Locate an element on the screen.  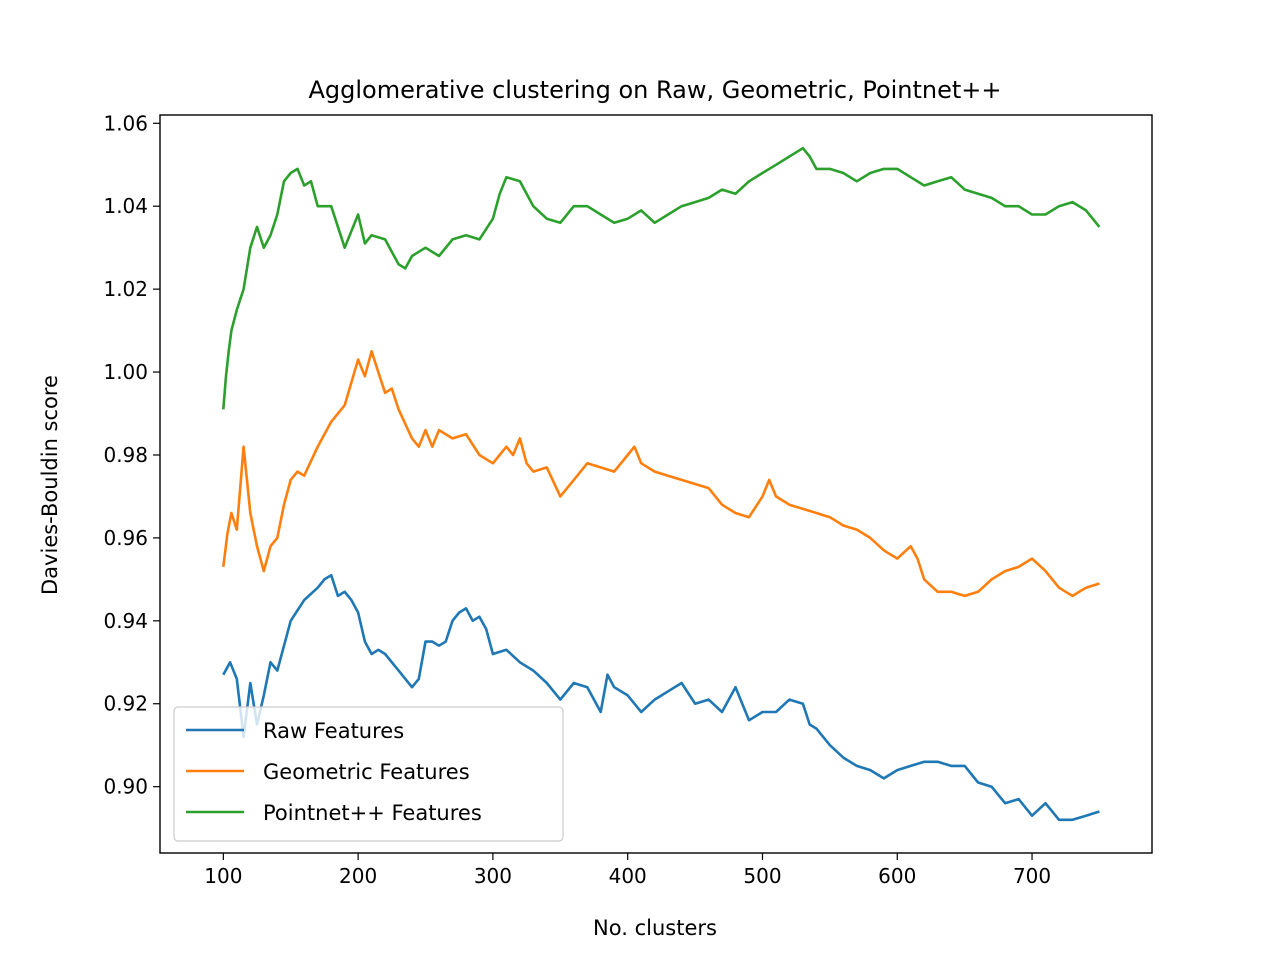
y-tick-label: 1.02 is located at coordinates (125, 289).